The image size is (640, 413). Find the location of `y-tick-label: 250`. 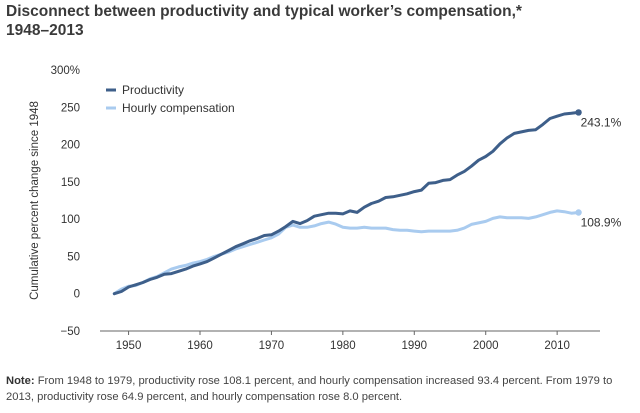

y-tick-label: 250 is located at coordinates (70, 108).